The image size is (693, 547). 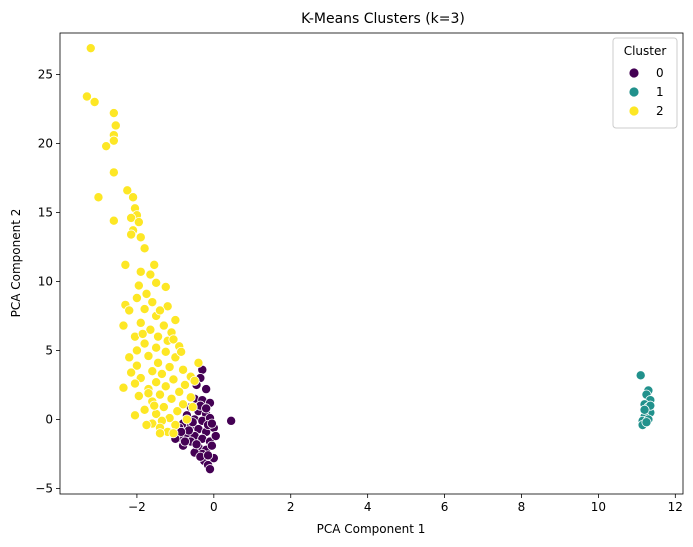 I want to click on legend-label: 1, so click(x=660, y=92).